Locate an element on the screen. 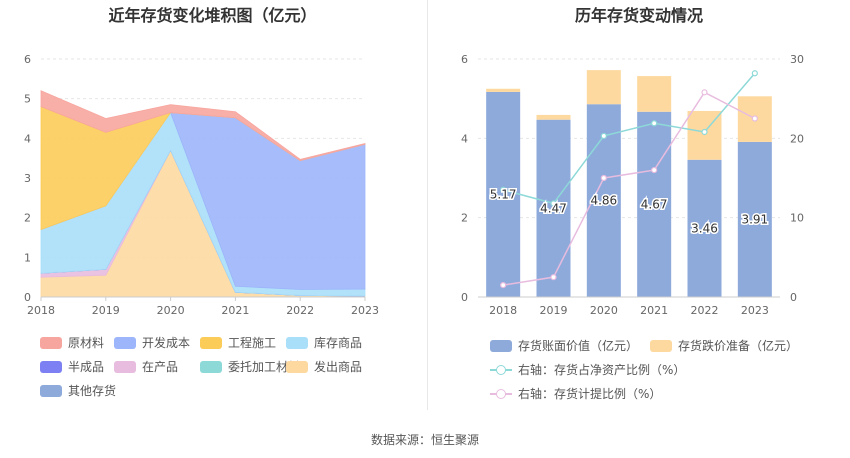 This screenshot has height=458, width=850. area-原材料 is located at coordinates (203, 125).